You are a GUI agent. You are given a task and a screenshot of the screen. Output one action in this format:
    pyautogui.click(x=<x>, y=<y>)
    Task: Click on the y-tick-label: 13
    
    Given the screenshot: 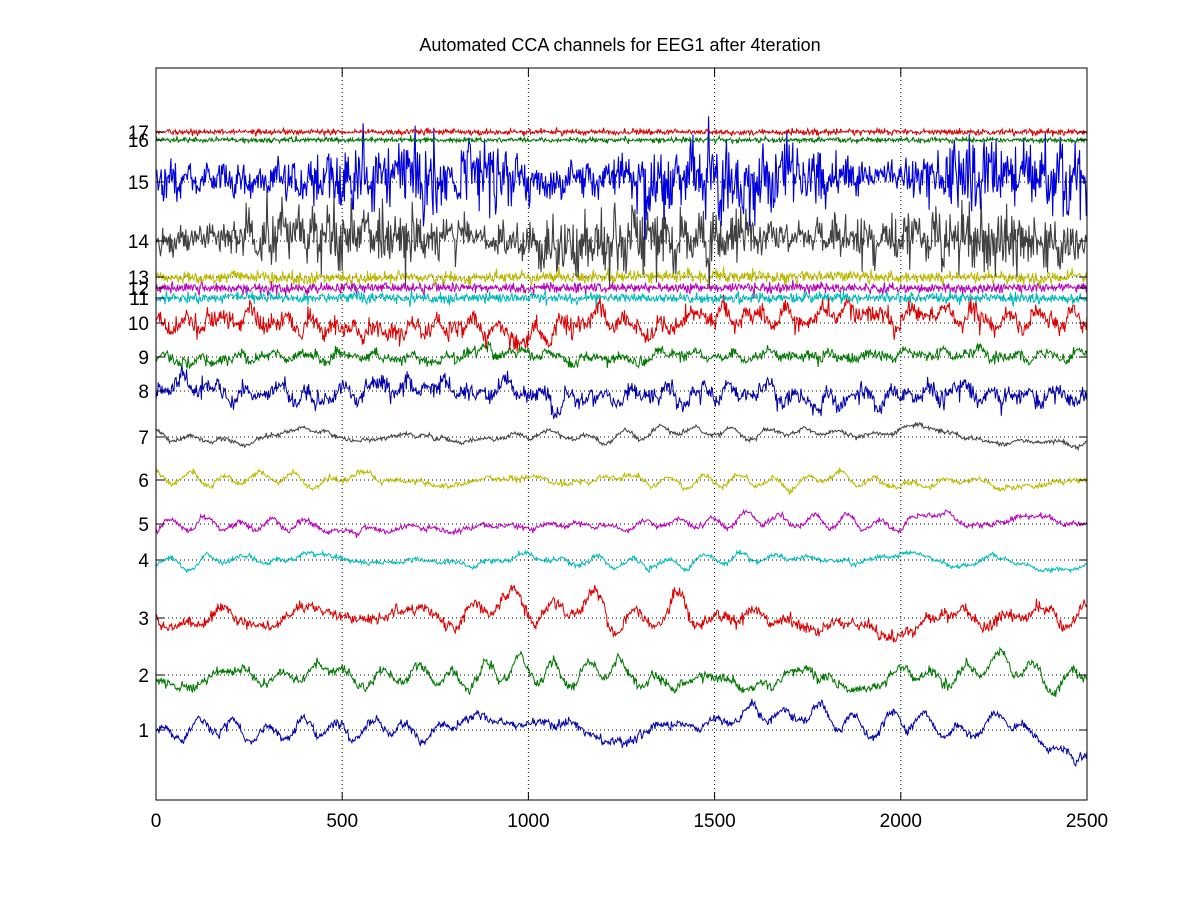 What is the action you would take?
    pyautogui.click(x=138, y=278)
    